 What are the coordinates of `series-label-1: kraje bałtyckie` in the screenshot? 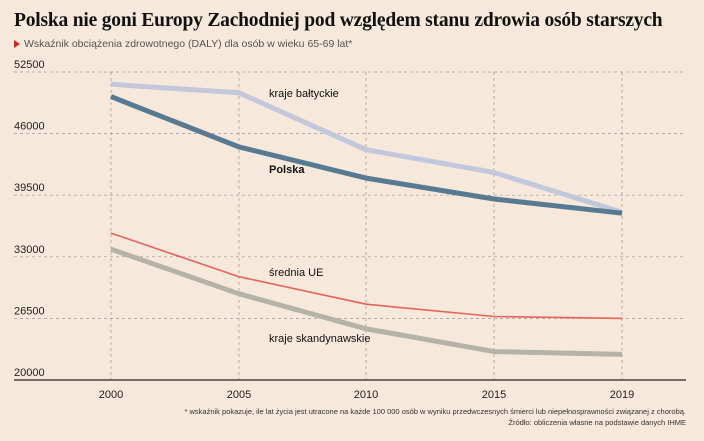 It's located at (304, 94).